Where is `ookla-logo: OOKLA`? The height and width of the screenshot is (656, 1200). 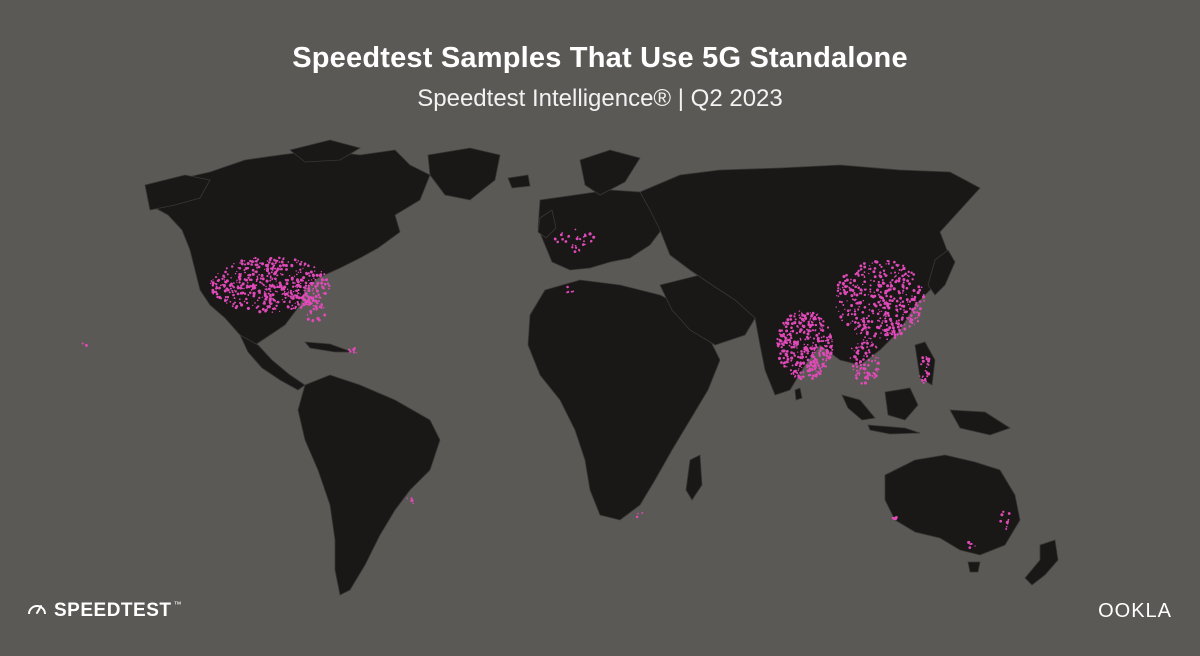 ookla-logo: OOKLA is located at coordinates (1135, 611).